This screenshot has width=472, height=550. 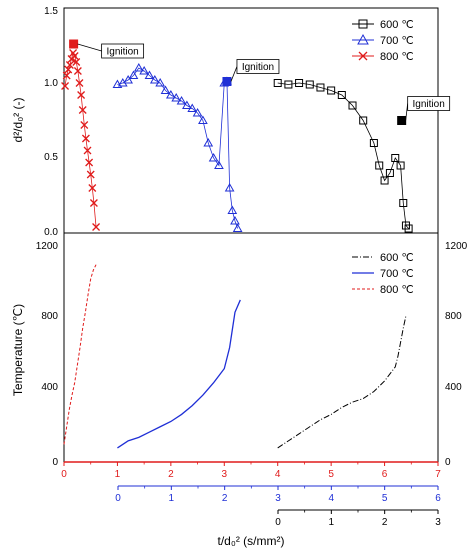 What do you see at coordinates (178, 148) in the screenshot?
I see `series-connector-c700` at bounding box center [178, 148].